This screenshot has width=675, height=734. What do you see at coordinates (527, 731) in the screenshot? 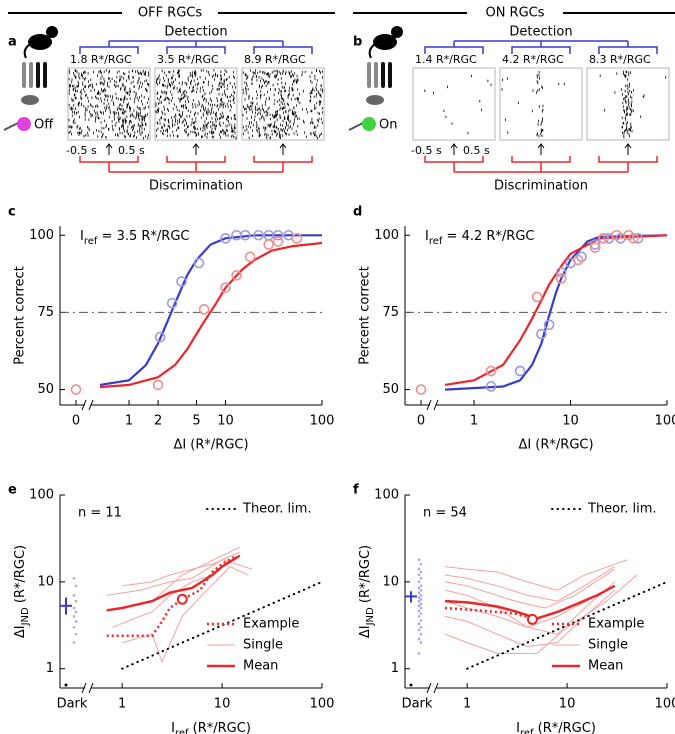
I see `x-axis-label-part: ref` at bounding box center [527, 731].